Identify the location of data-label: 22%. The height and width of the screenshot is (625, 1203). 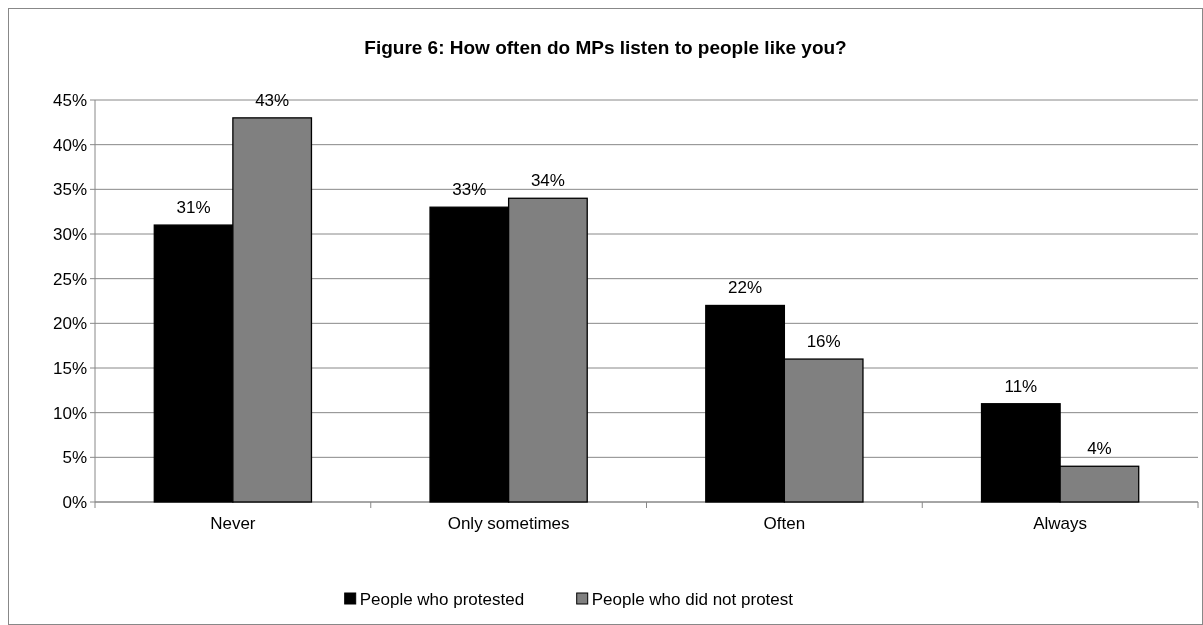
(745, 288).